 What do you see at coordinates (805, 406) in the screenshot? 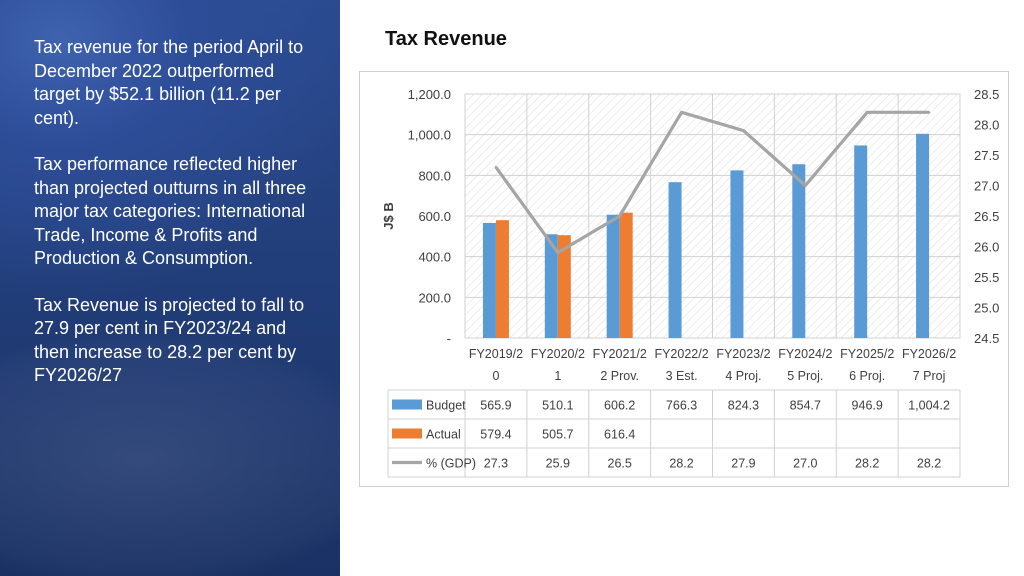
I see `table-cell: 854.7` at bounding box center [805, 406].